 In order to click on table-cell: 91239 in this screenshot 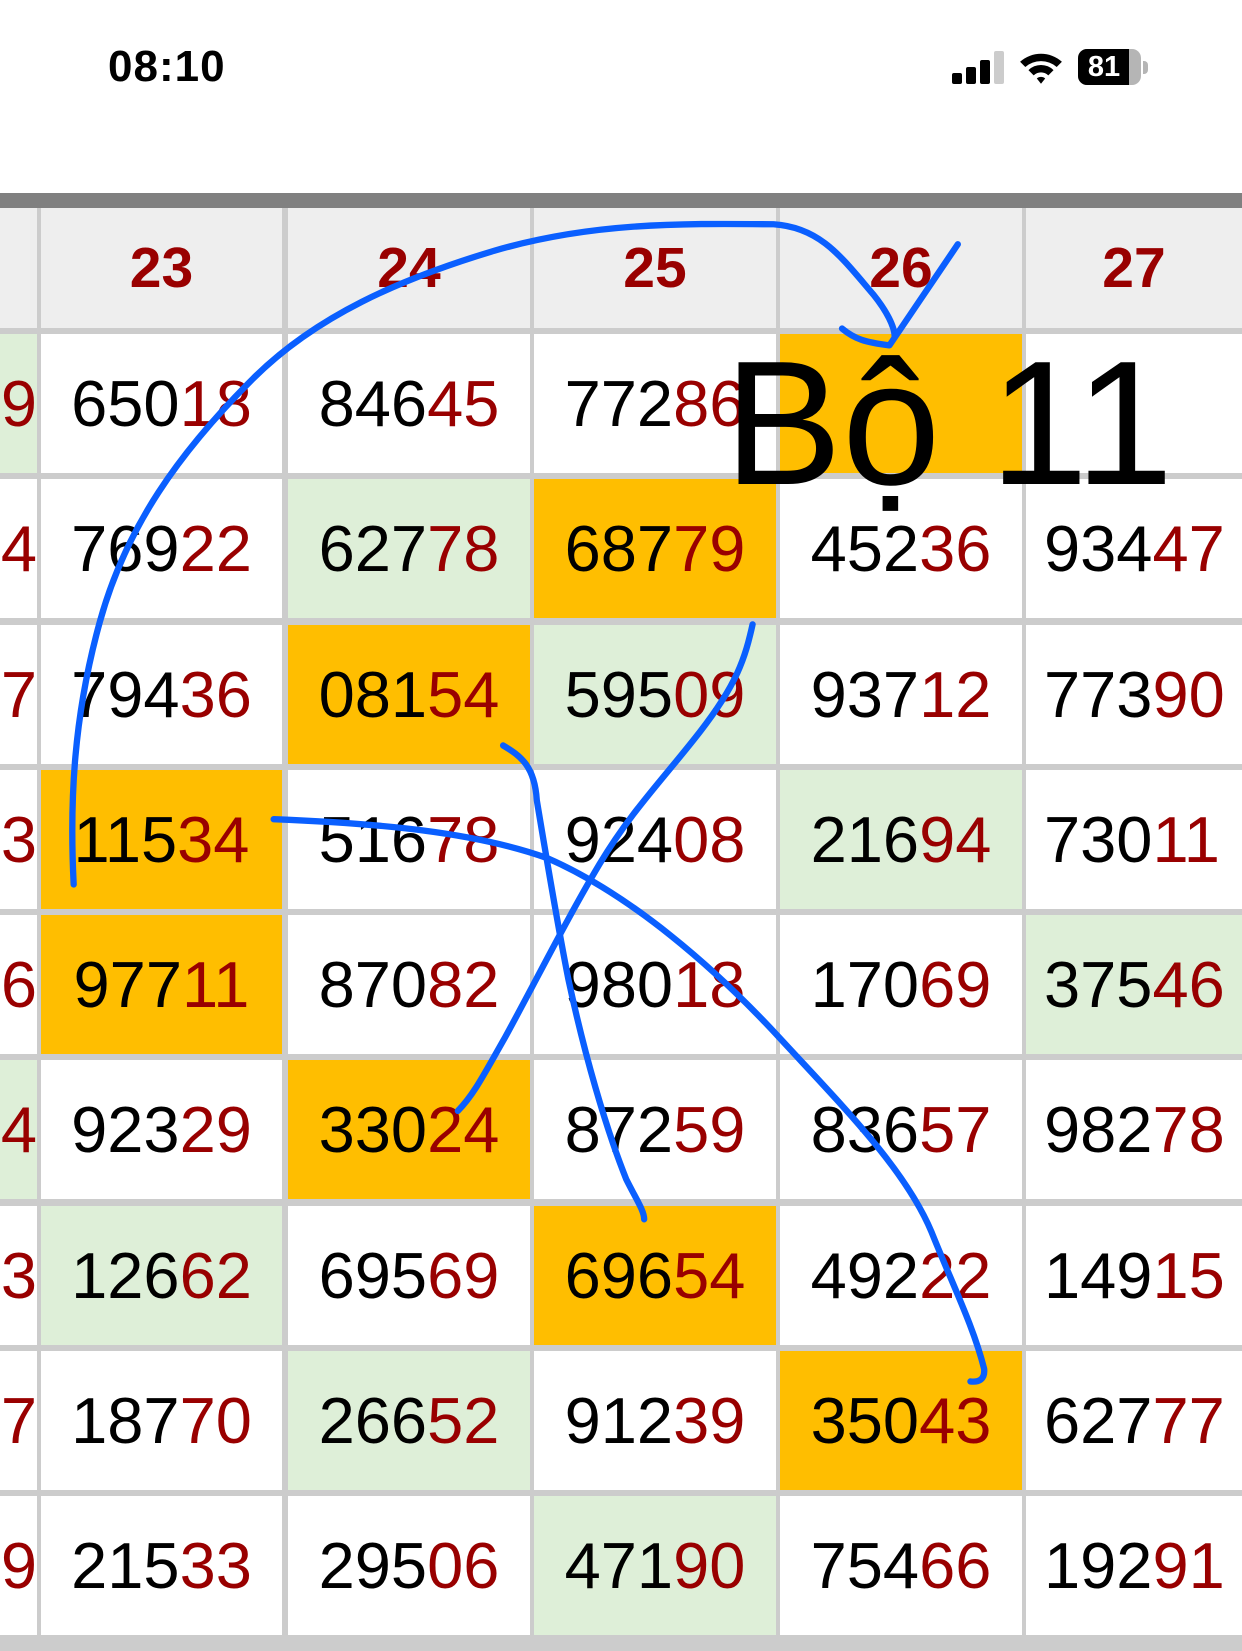, I will do `click(655, 1420)`.